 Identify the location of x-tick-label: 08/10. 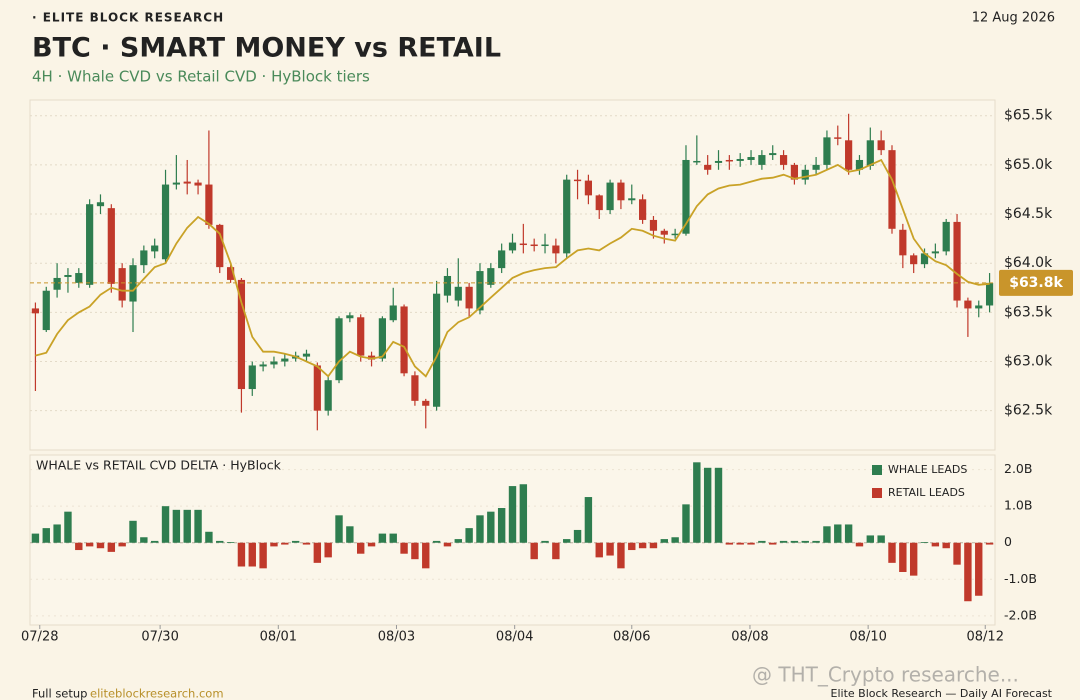
(867, 637).